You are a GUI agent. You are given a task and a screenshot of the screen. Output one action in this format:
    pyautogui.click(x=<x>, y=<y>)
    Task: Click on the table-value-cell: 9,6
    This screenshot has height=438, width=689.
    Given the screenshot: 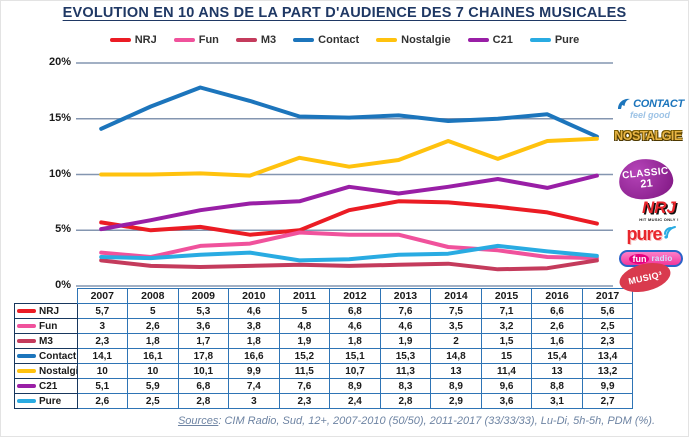 What is the action you would take?
    pyautogui.click(x=506, y=386)
    